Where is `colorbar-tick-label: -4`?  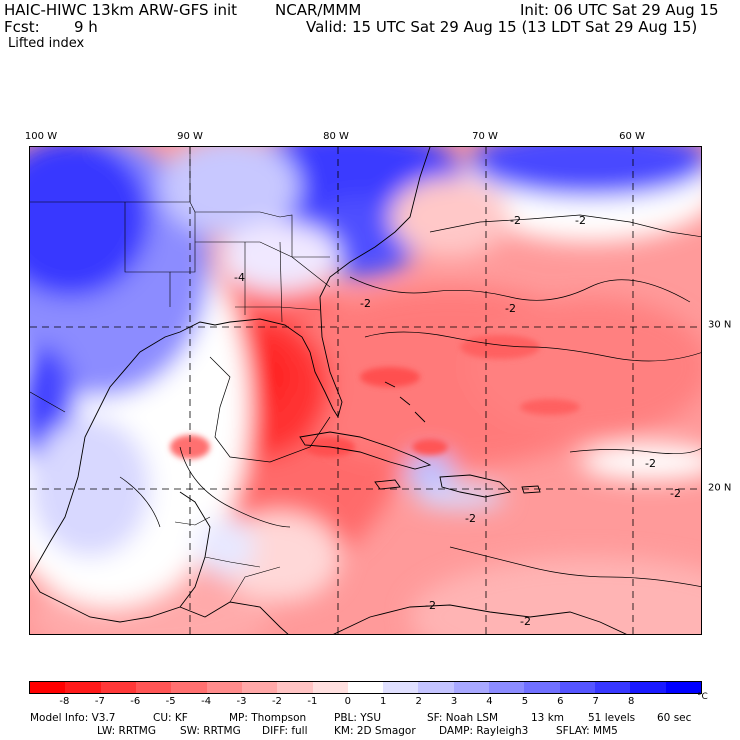 colorbar-tick-label: -4 is located at coordinates (206, 701).